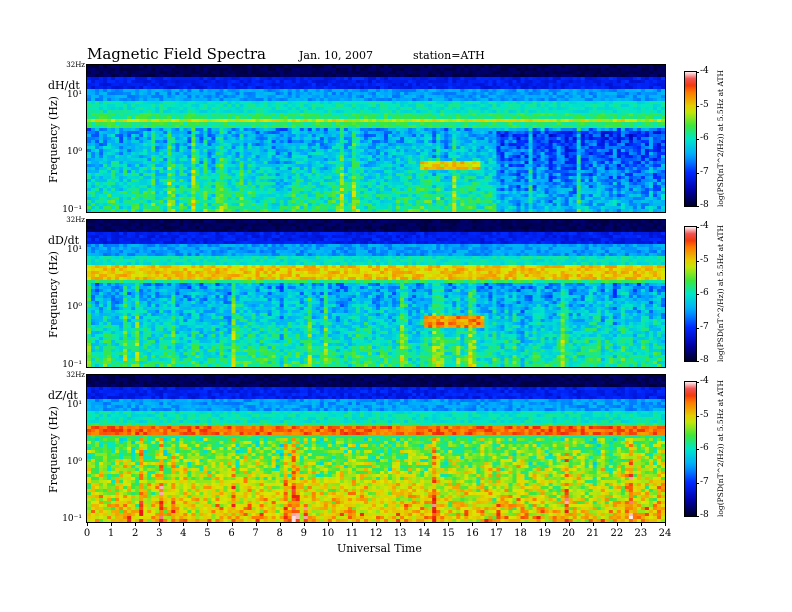  I want to click on x-tick-18: 18, so click(521, 533).